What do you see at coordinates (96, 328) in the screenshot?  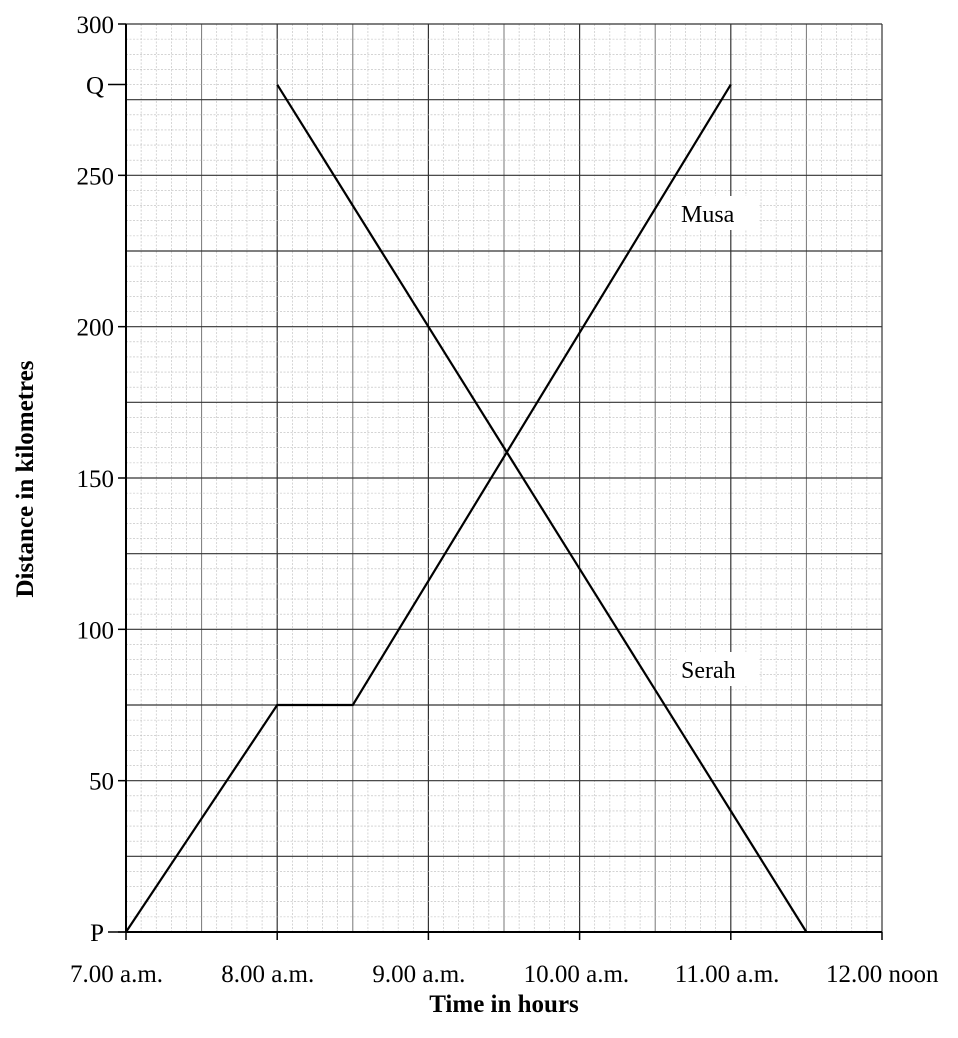 I see `y-tick-label: 200` at bounding box center [96, 328].